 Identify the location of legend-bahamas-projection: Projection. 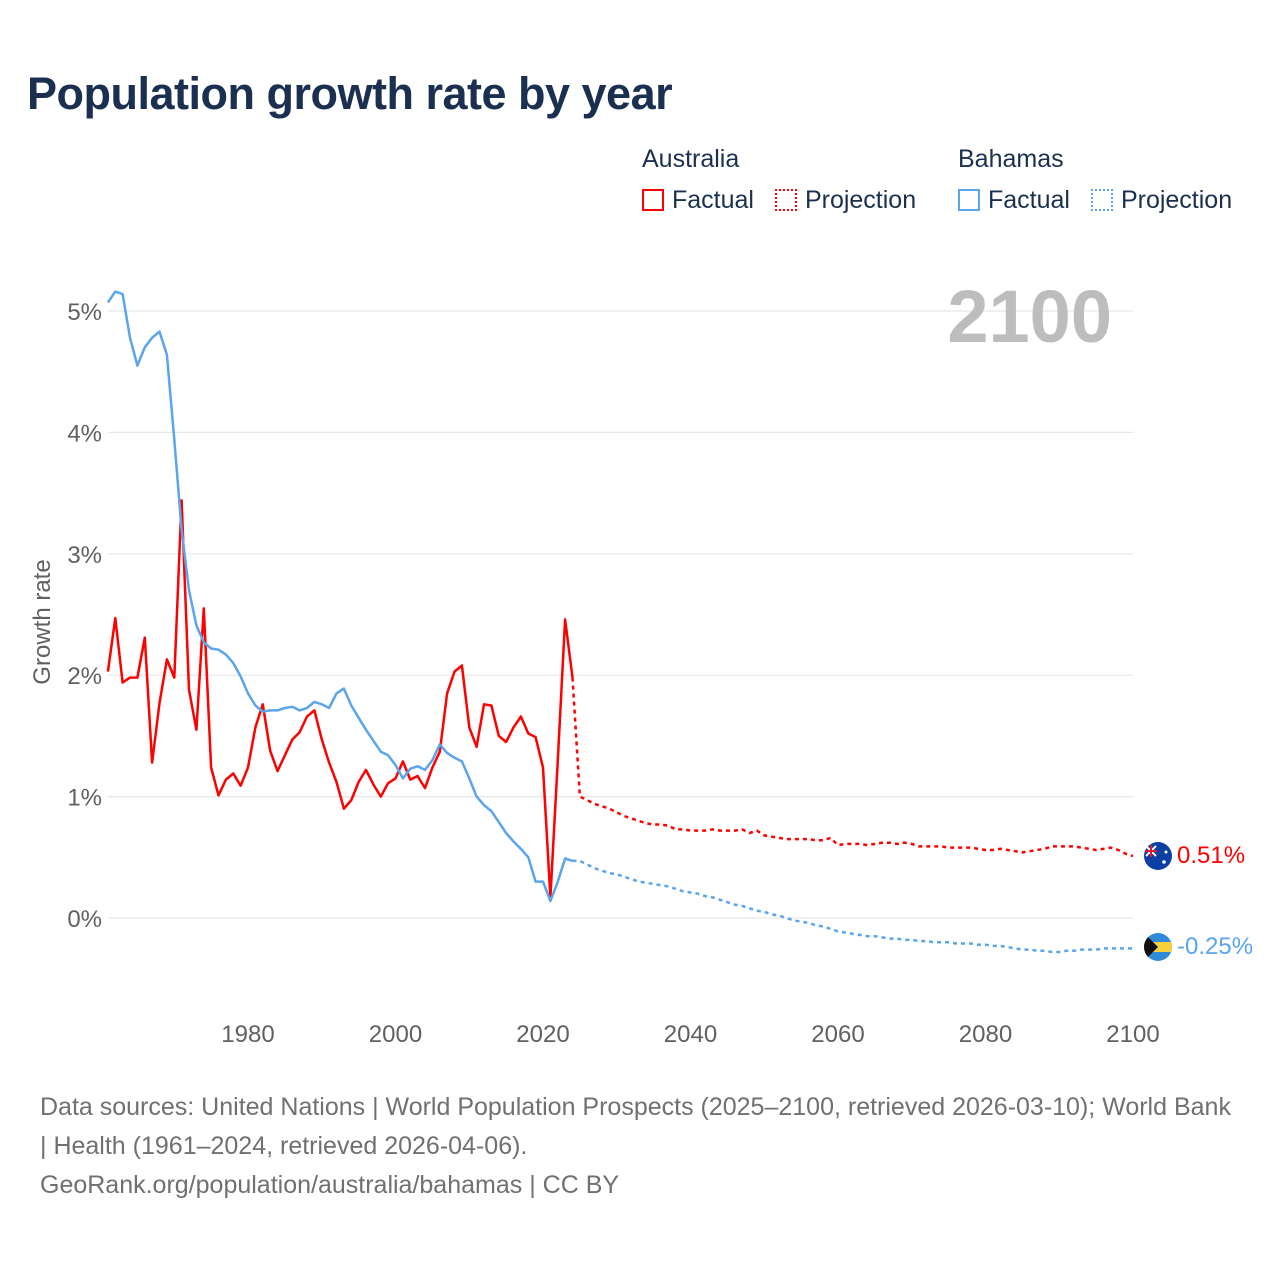
(1161, 200).